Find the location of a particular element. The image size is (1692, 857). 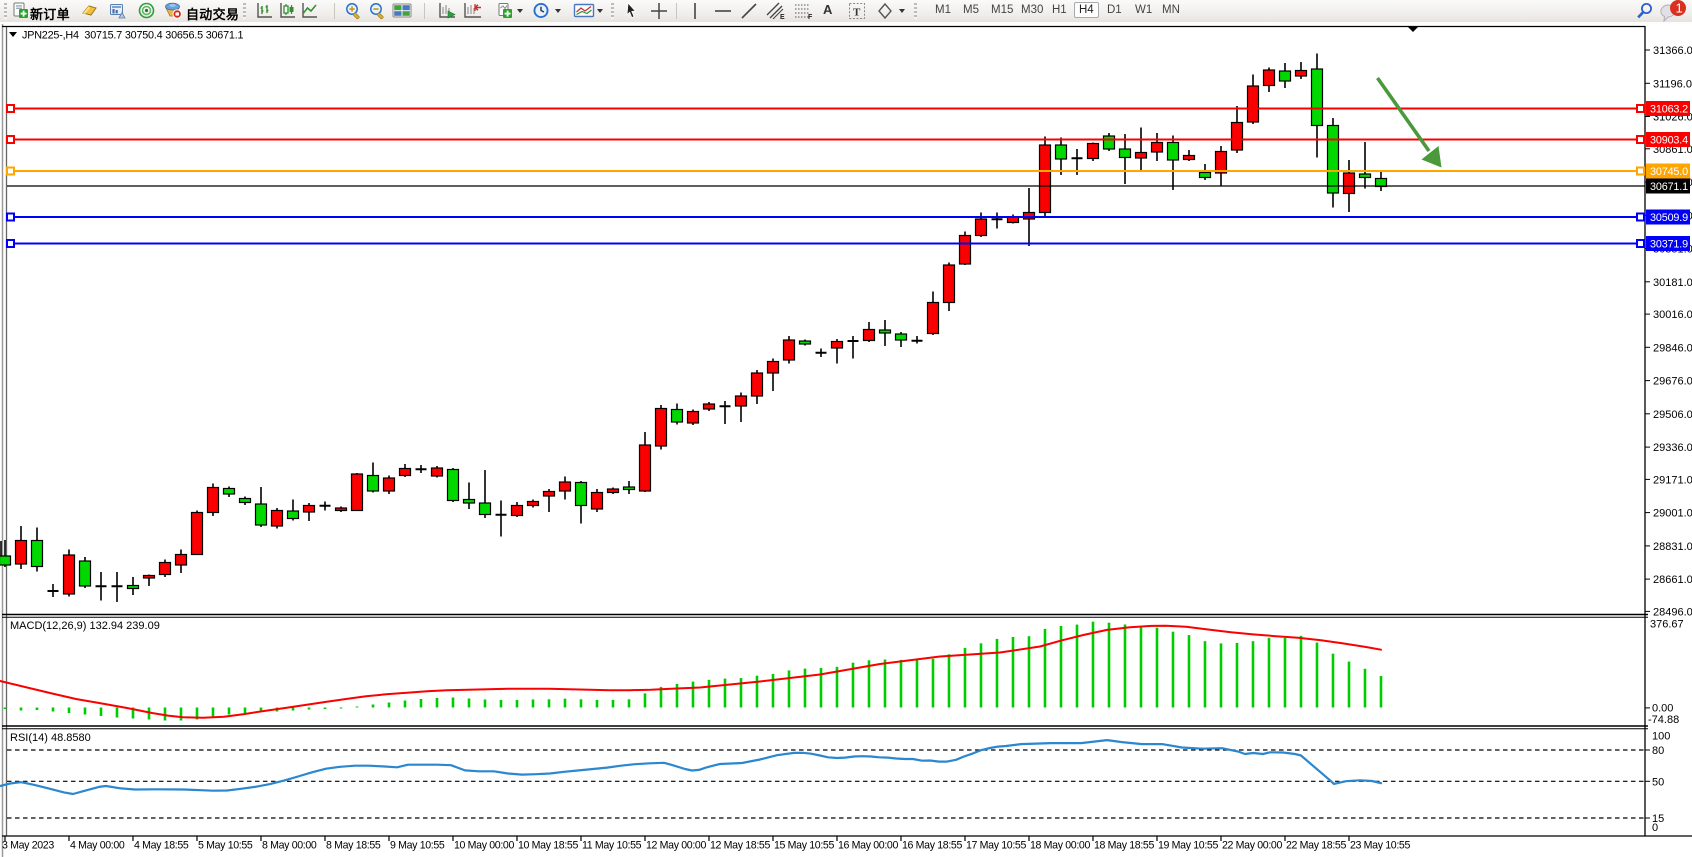

svg-text: 1 is located at coordinates (1679, 8).